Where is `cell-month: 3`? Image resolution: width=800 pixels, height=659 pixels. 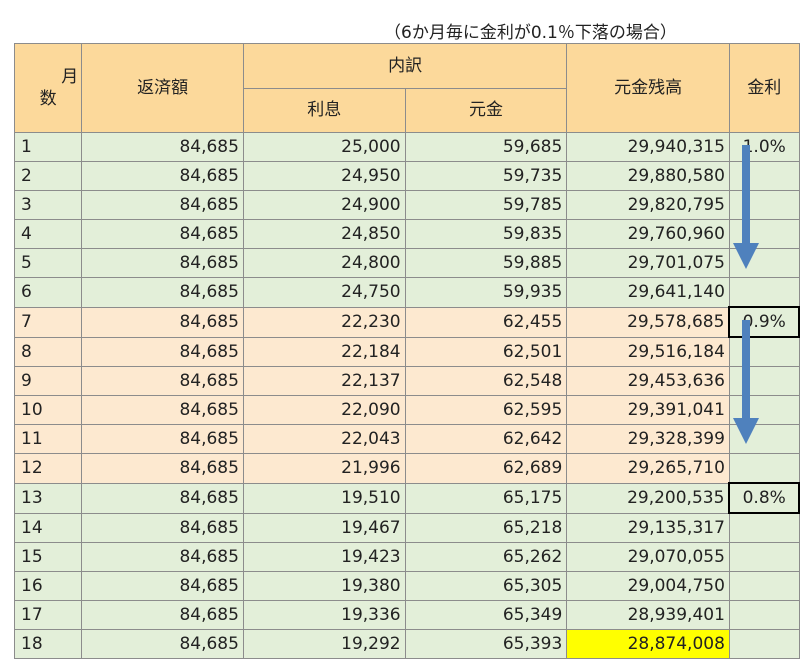 cell-month: 3 is located at coordinates (48, 205).